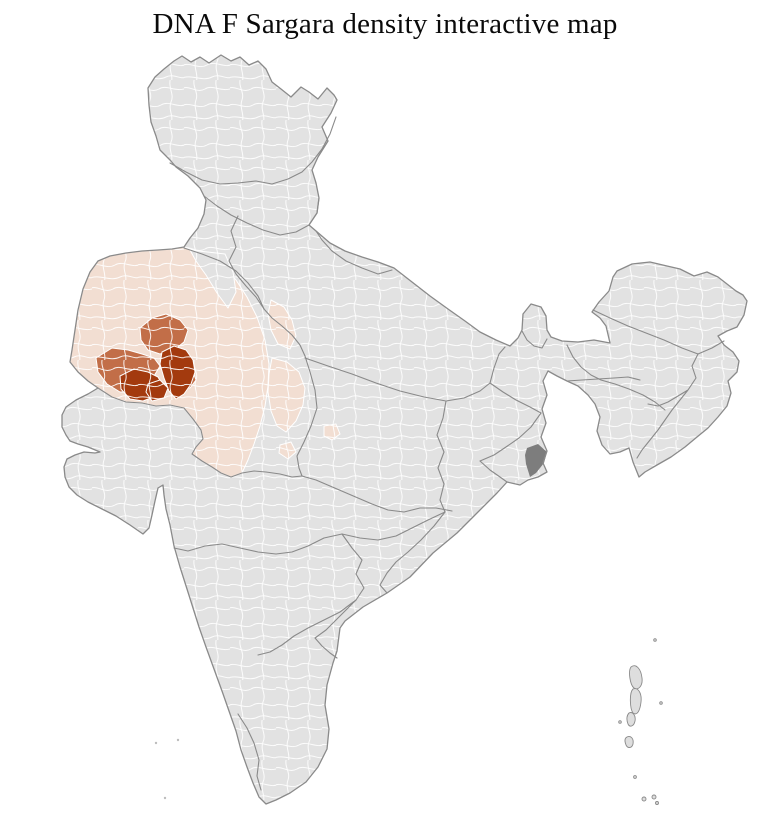  I want to click on page-title: DNA F Sargara density interactive map, so click(385, 24).